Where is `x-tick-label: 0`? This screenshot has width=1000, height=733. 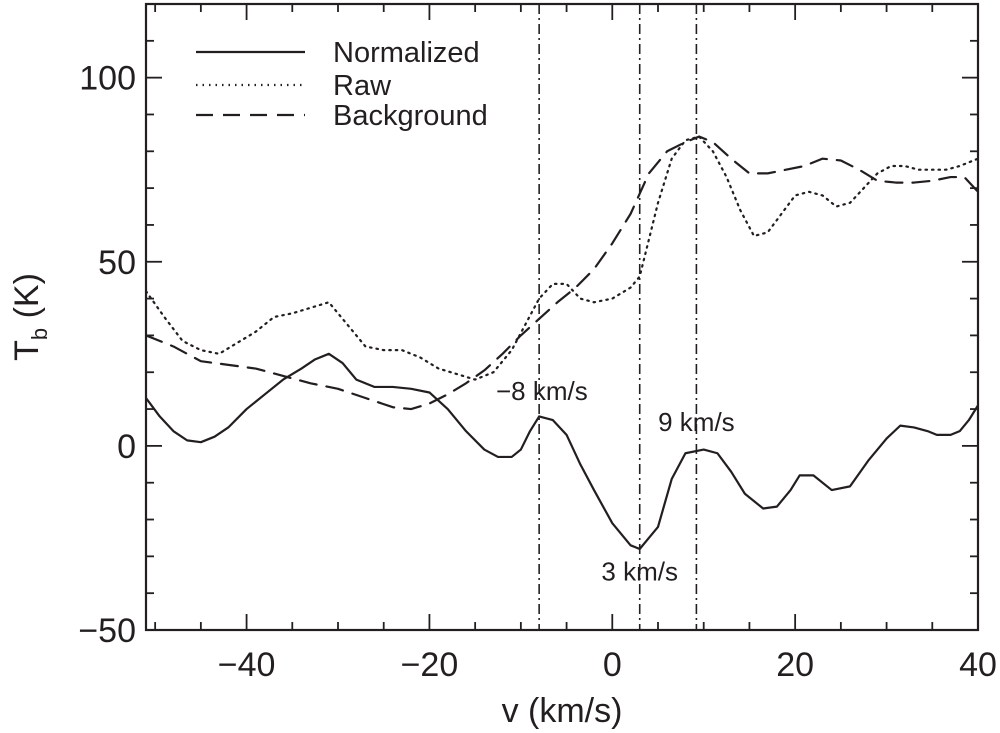 x-tick-label: 0 is located at coordinates (612, 665).